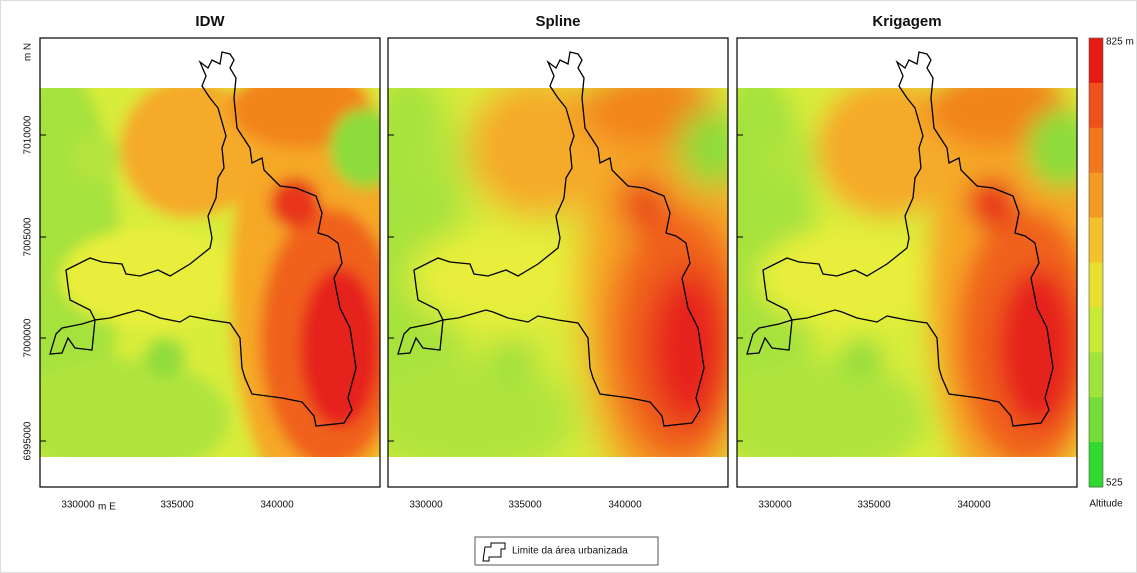  Describe the element at coordinates (1120, 42) in the screenshot. I see `colorbar-max-label: 825 m` at that location.